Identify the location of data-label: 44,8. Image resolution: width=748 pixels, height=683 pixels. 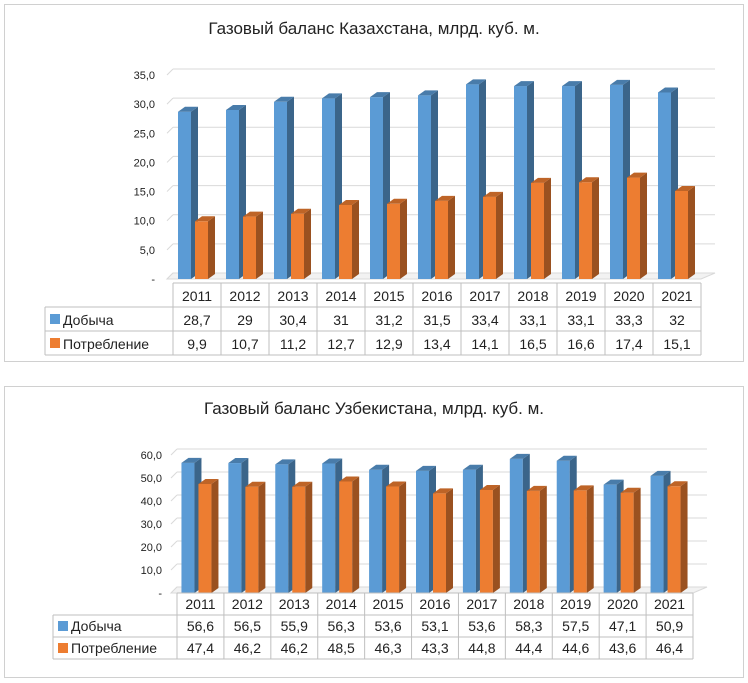
(481, 648).